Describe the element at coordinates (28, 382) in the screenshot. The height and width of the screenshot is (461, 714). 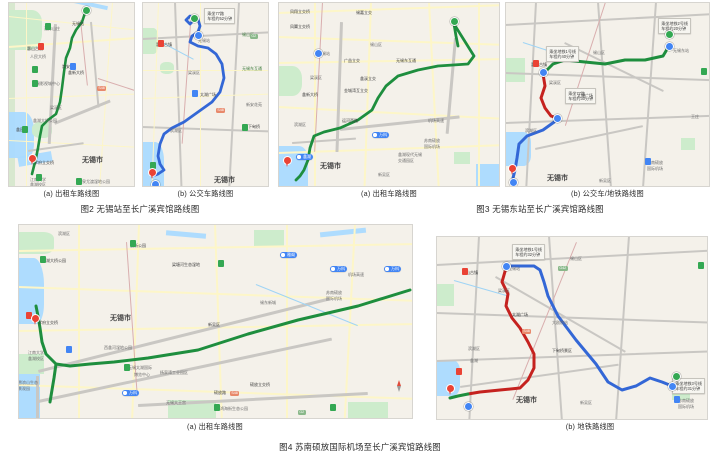
I see `map-label: 雪浪山生态` at that location.